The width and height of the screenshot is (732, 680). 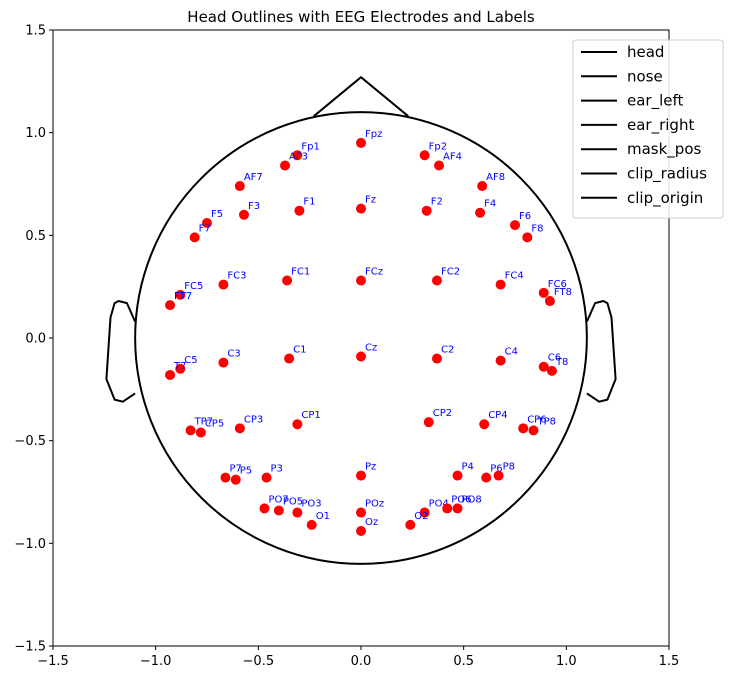 I want to click on electrode-label-fz: Fz, so click(x=370, y=200).